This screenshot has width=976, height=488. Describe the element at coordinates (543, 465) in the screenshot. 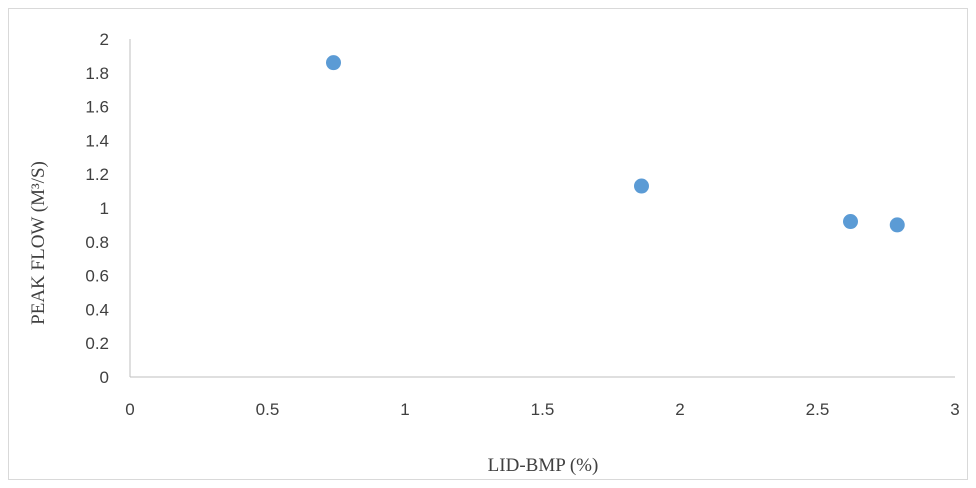

I see `x-axis-title: LID-BMP (%)` at that location.